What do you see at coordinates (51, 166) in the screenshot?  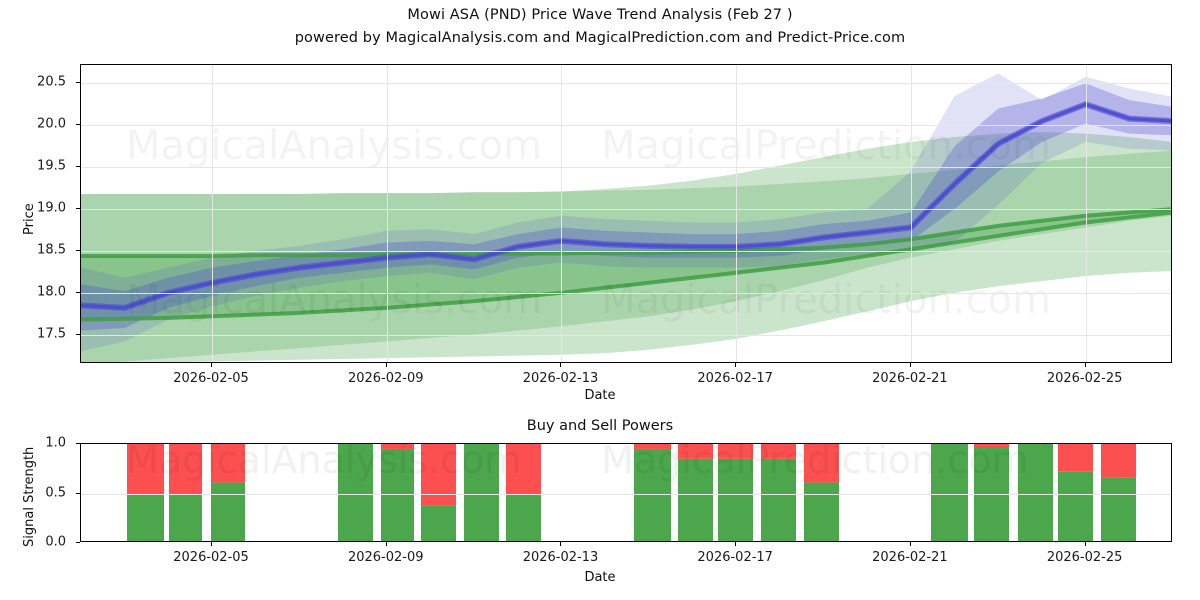 I see `y-tick-label: 19.5` at bounding box center [51, 166].